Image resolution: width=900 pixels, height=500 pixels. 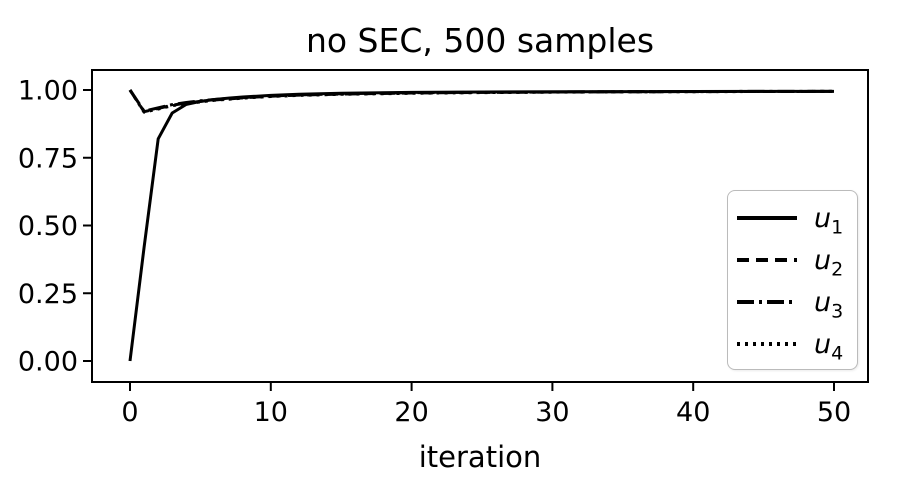 I want to click on series-line-u3, so click(x=481, y=101).